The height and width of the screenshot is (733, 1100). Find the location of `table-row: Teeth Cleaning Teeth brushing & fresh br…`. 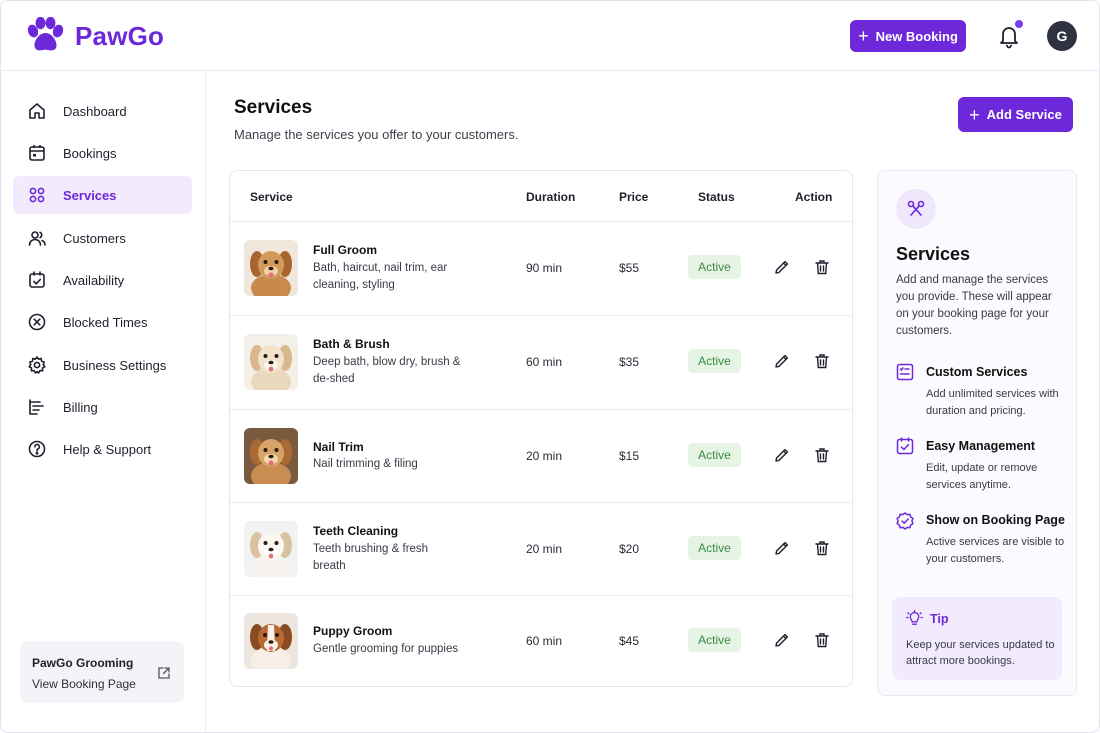

table-row: Teeth Cleaning Teeth brushing & fresh br… is located at coordinates (541, 549).